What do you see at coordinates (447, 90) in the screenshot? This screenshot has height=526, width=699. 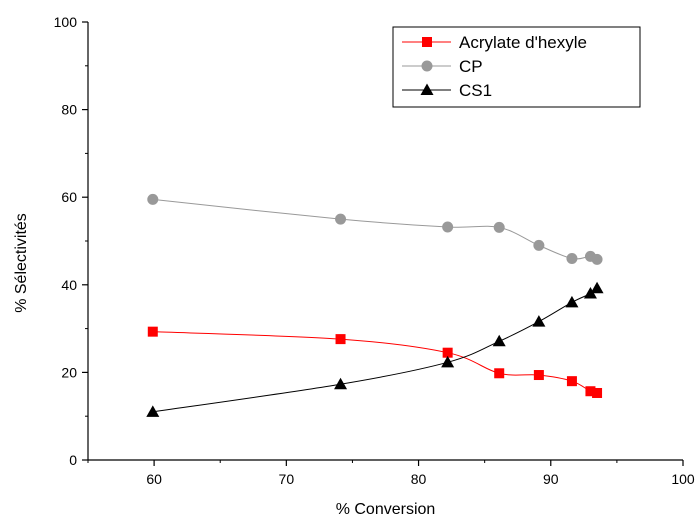 I see `legend-entry: CS1` at bounding box center [447, 90].